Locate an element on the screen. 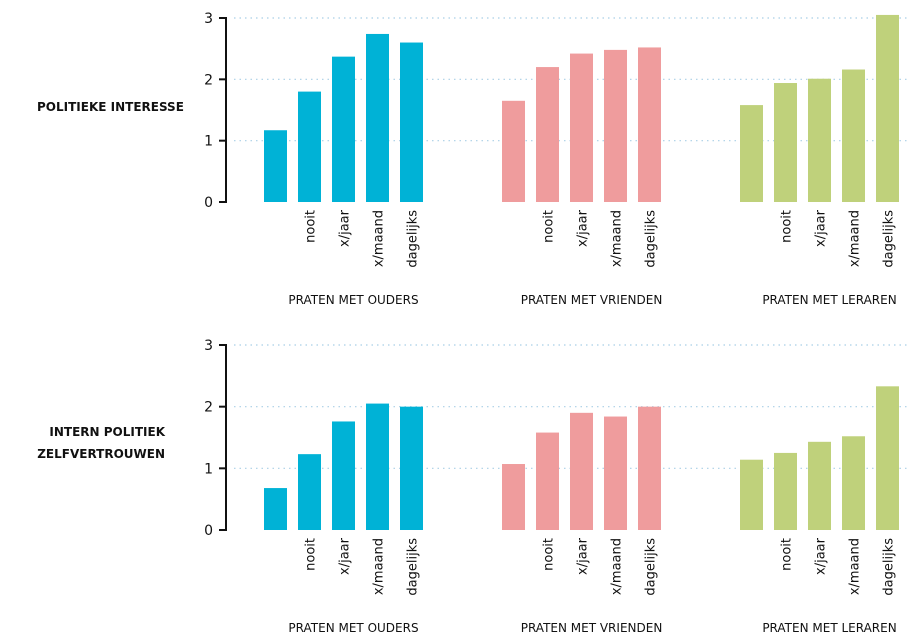  row-label: POLITIEKE INTERESSE is located at coordinates (110, 107).